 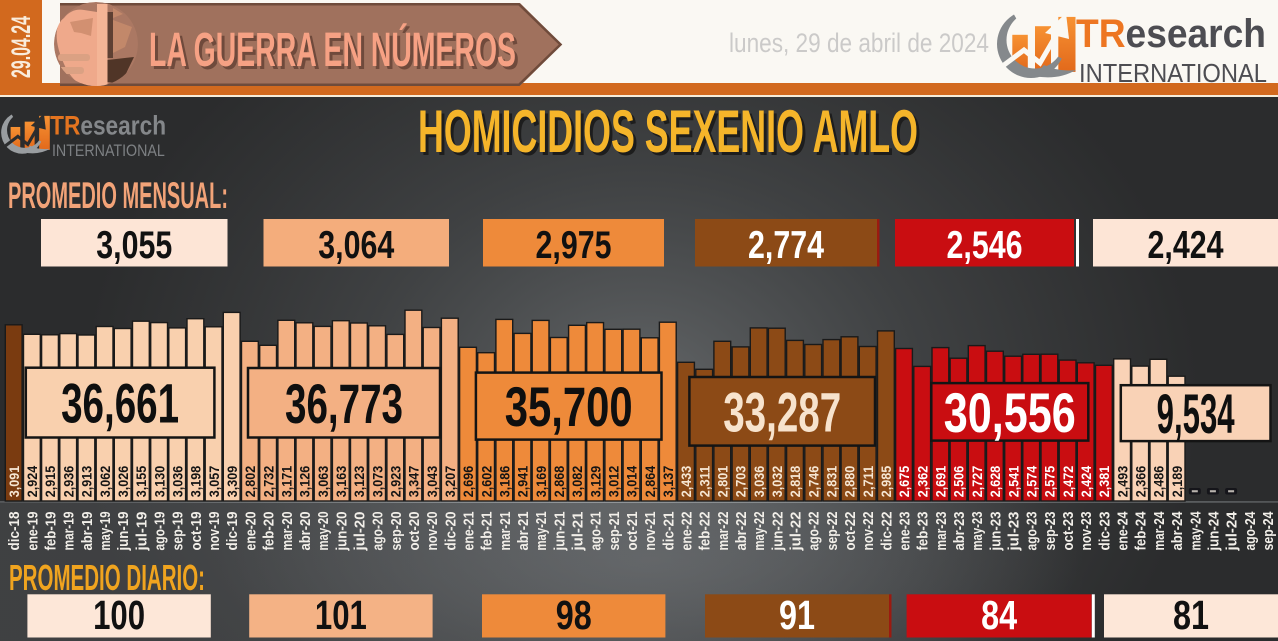 I want to click on svg-text: 91, so click(x=797, y=615).